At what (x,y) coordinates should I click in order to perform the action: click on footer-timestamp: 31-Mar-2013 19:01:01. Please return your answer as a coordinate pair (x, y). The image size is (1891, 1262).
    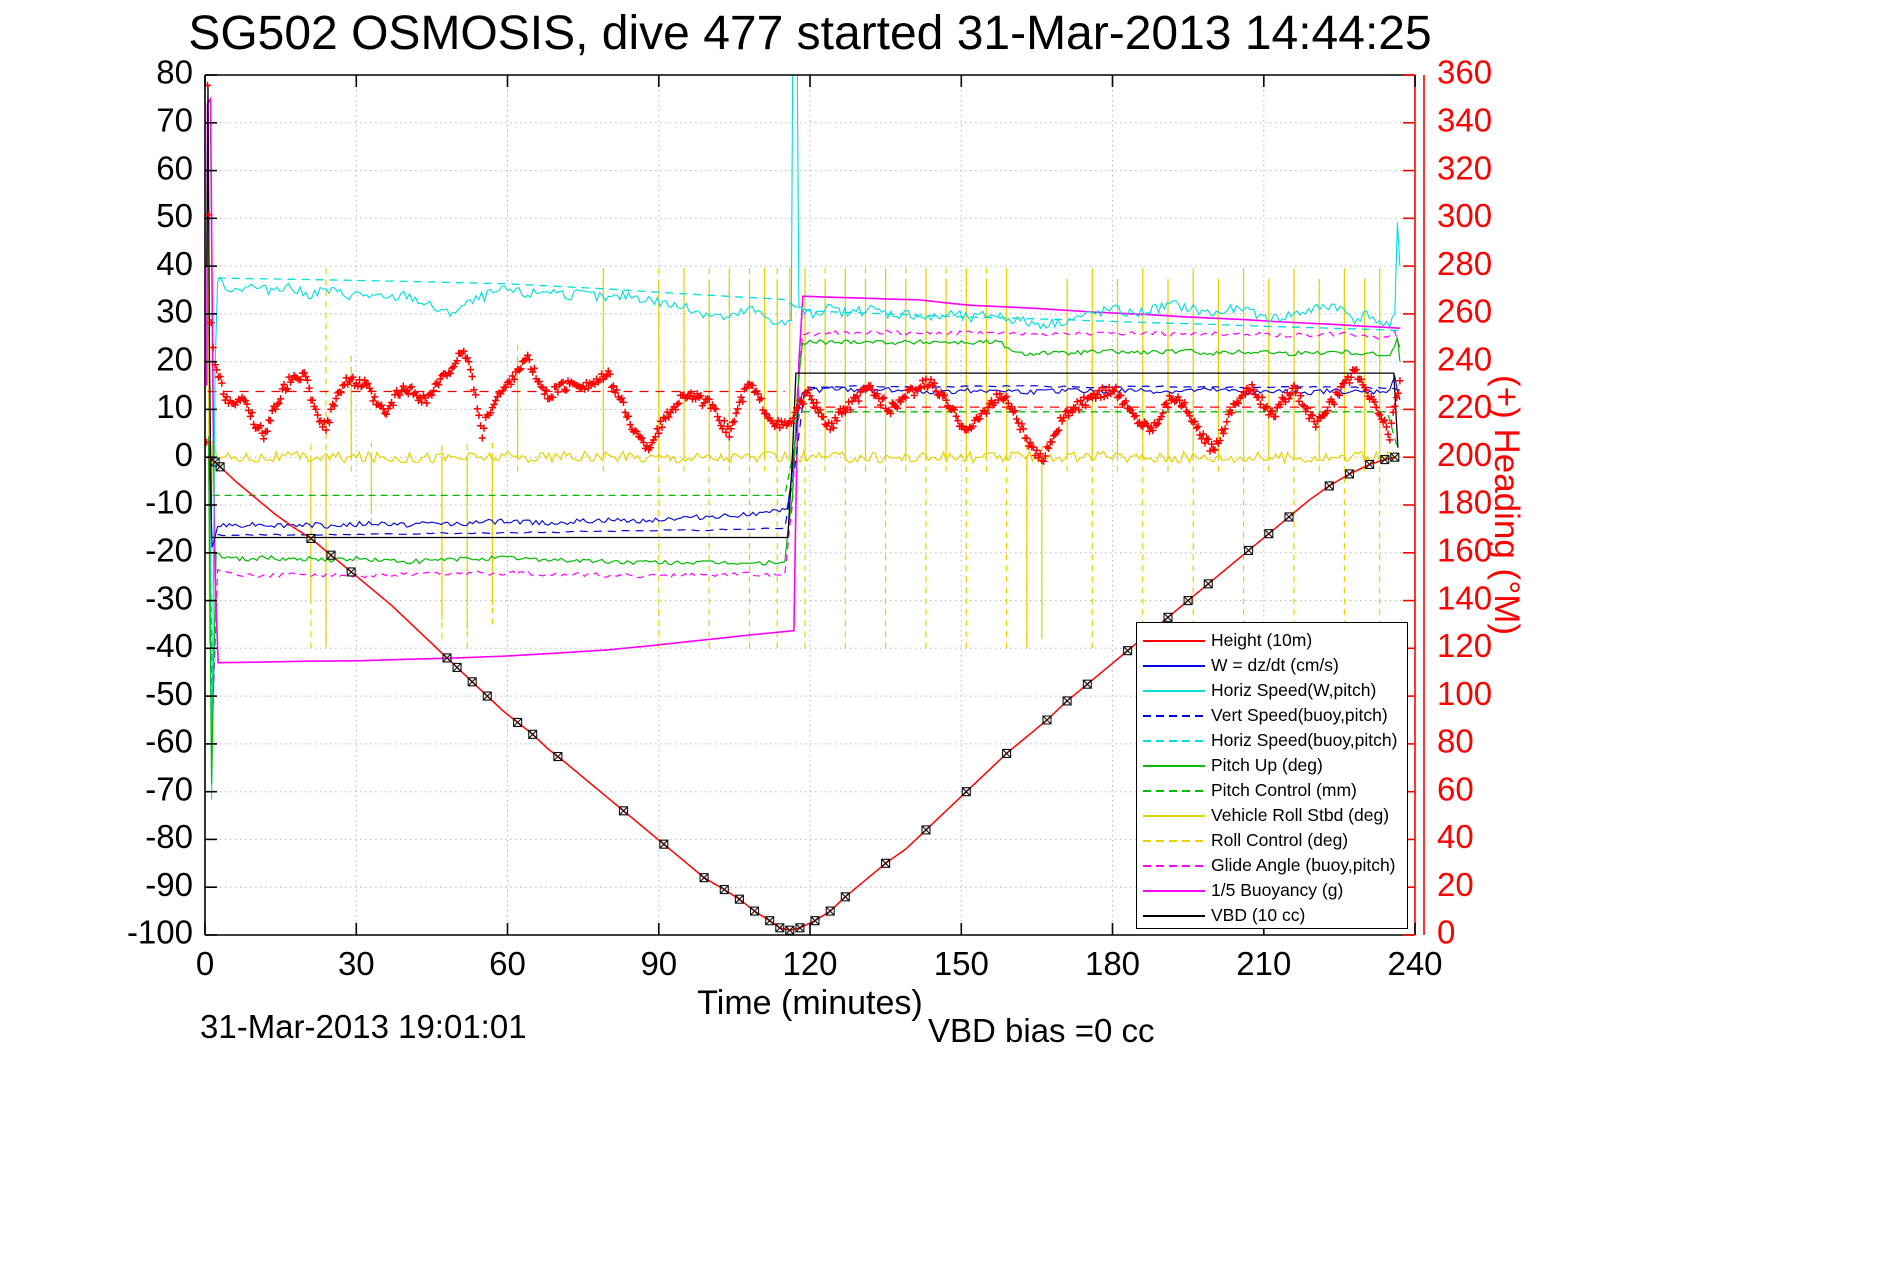
    Looking at the image, I should click on (363, 1026).